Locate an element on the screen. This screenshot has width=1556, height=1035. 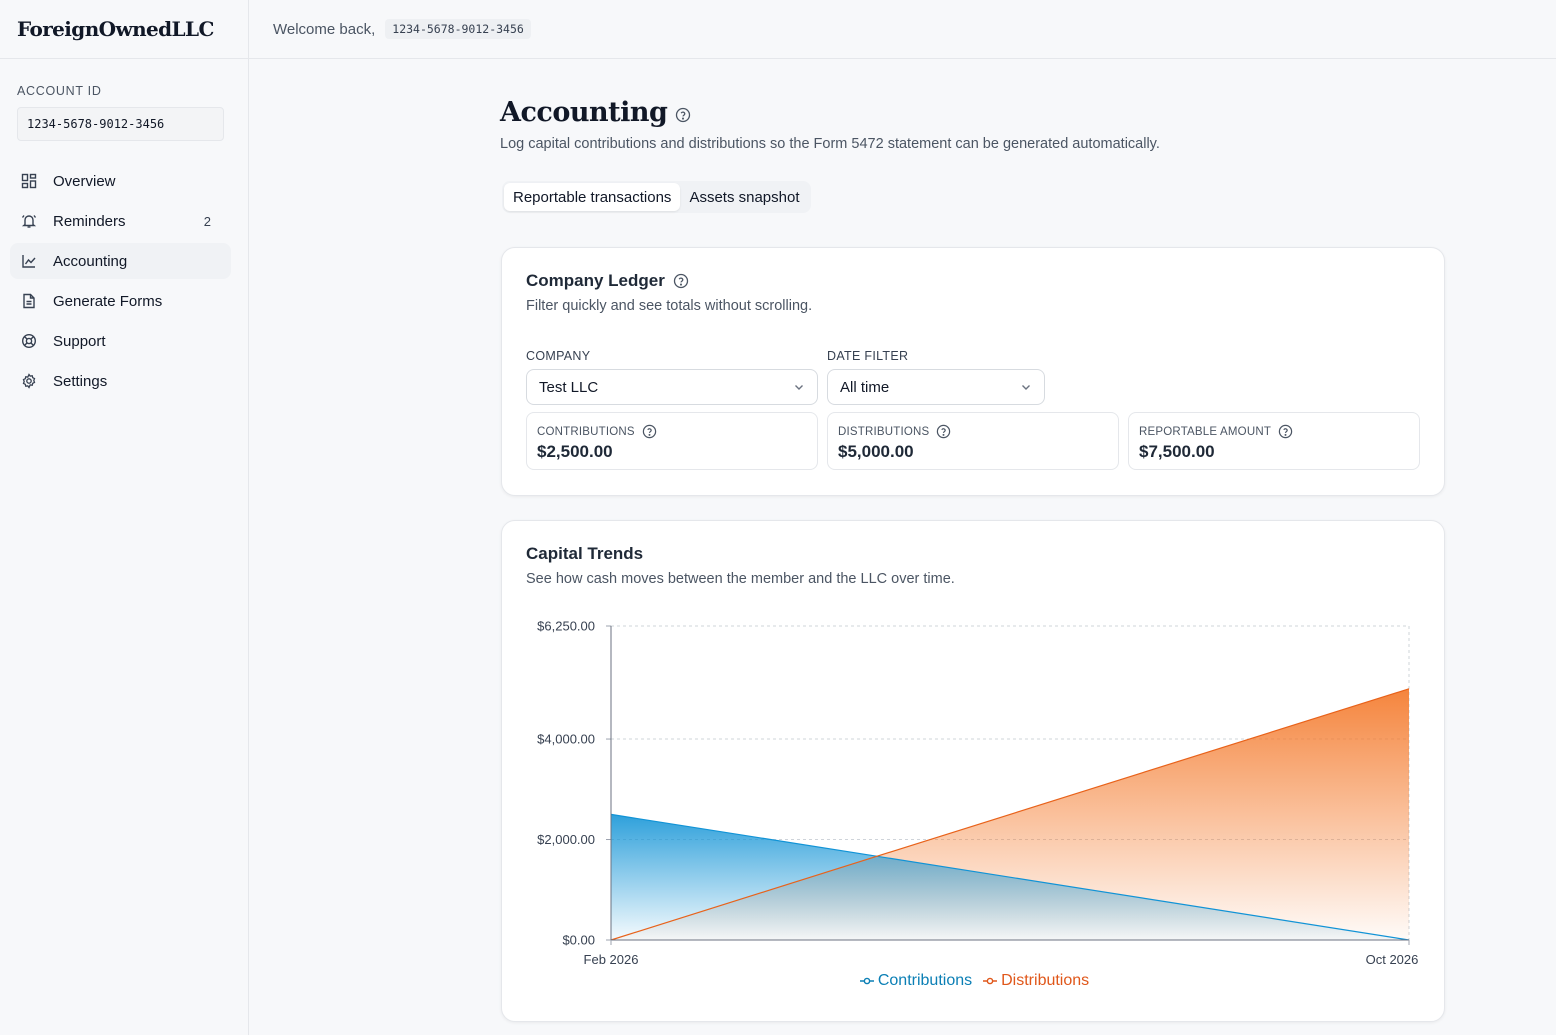
sidebar-item-support: Support is located at coordinates (120, 341).